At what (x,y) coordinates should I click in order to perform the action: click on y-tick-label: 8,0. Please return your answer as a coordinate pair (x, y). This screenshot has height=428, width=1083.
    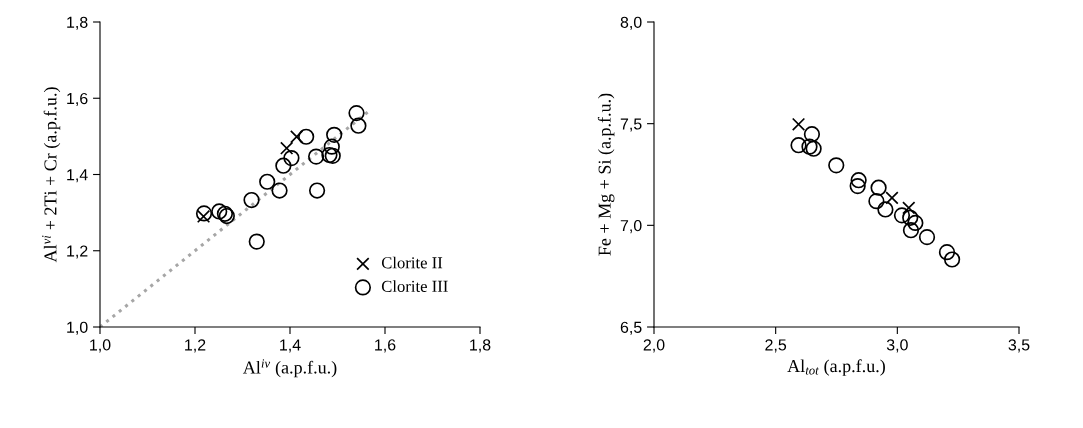
    Looking at the image, I should click on (631, 23).